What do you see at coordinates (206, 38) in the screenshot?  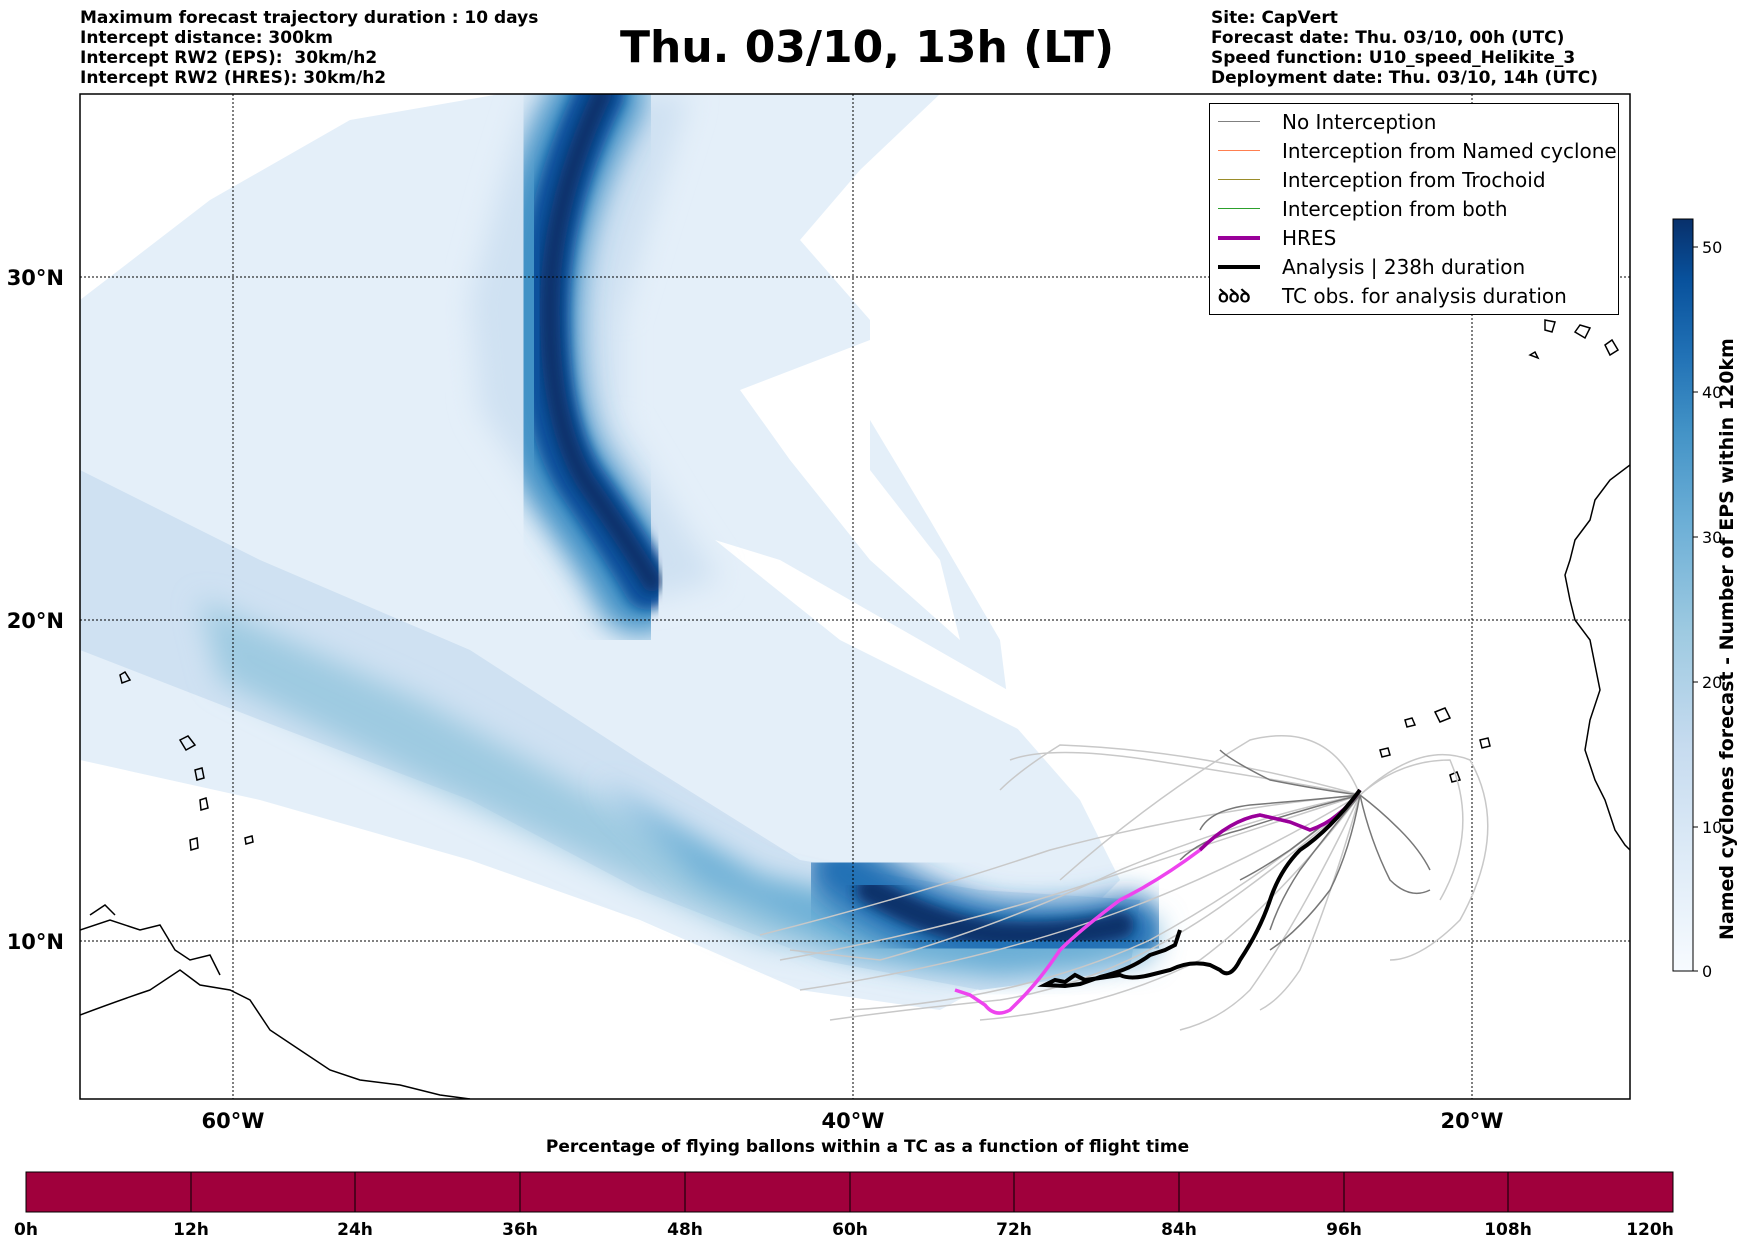 I see `header-line: Intercept distance: 300km` at bounding box center [206, 38].